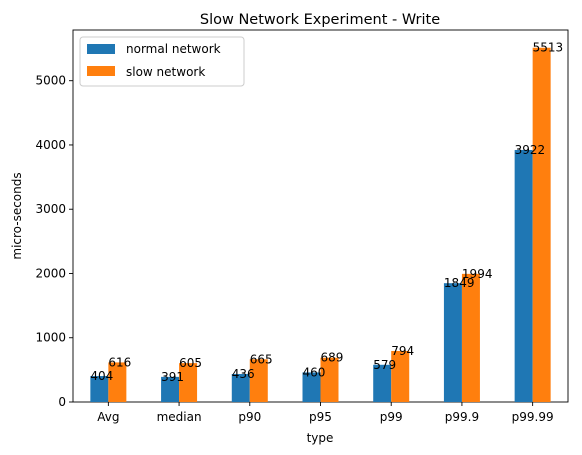  I want to click on legend: normal network slow network, so click(162, 61).